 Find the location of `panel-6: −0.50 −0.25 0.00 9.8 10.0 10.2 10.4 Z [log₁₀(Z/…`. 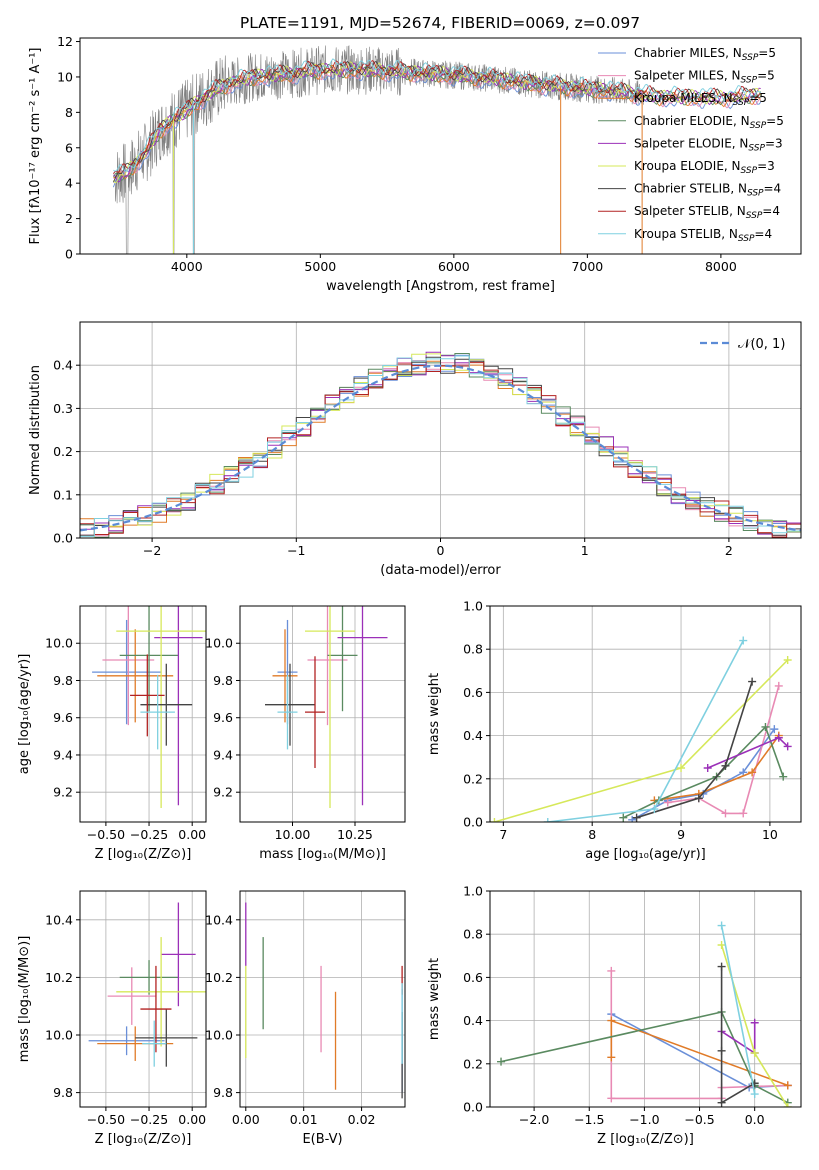

panel-6: −0.50 −0.25 0.00 9.8 10.0 10.2 10.4 Z [log₁₀(Z/… is located at coordinates (112, 1018).